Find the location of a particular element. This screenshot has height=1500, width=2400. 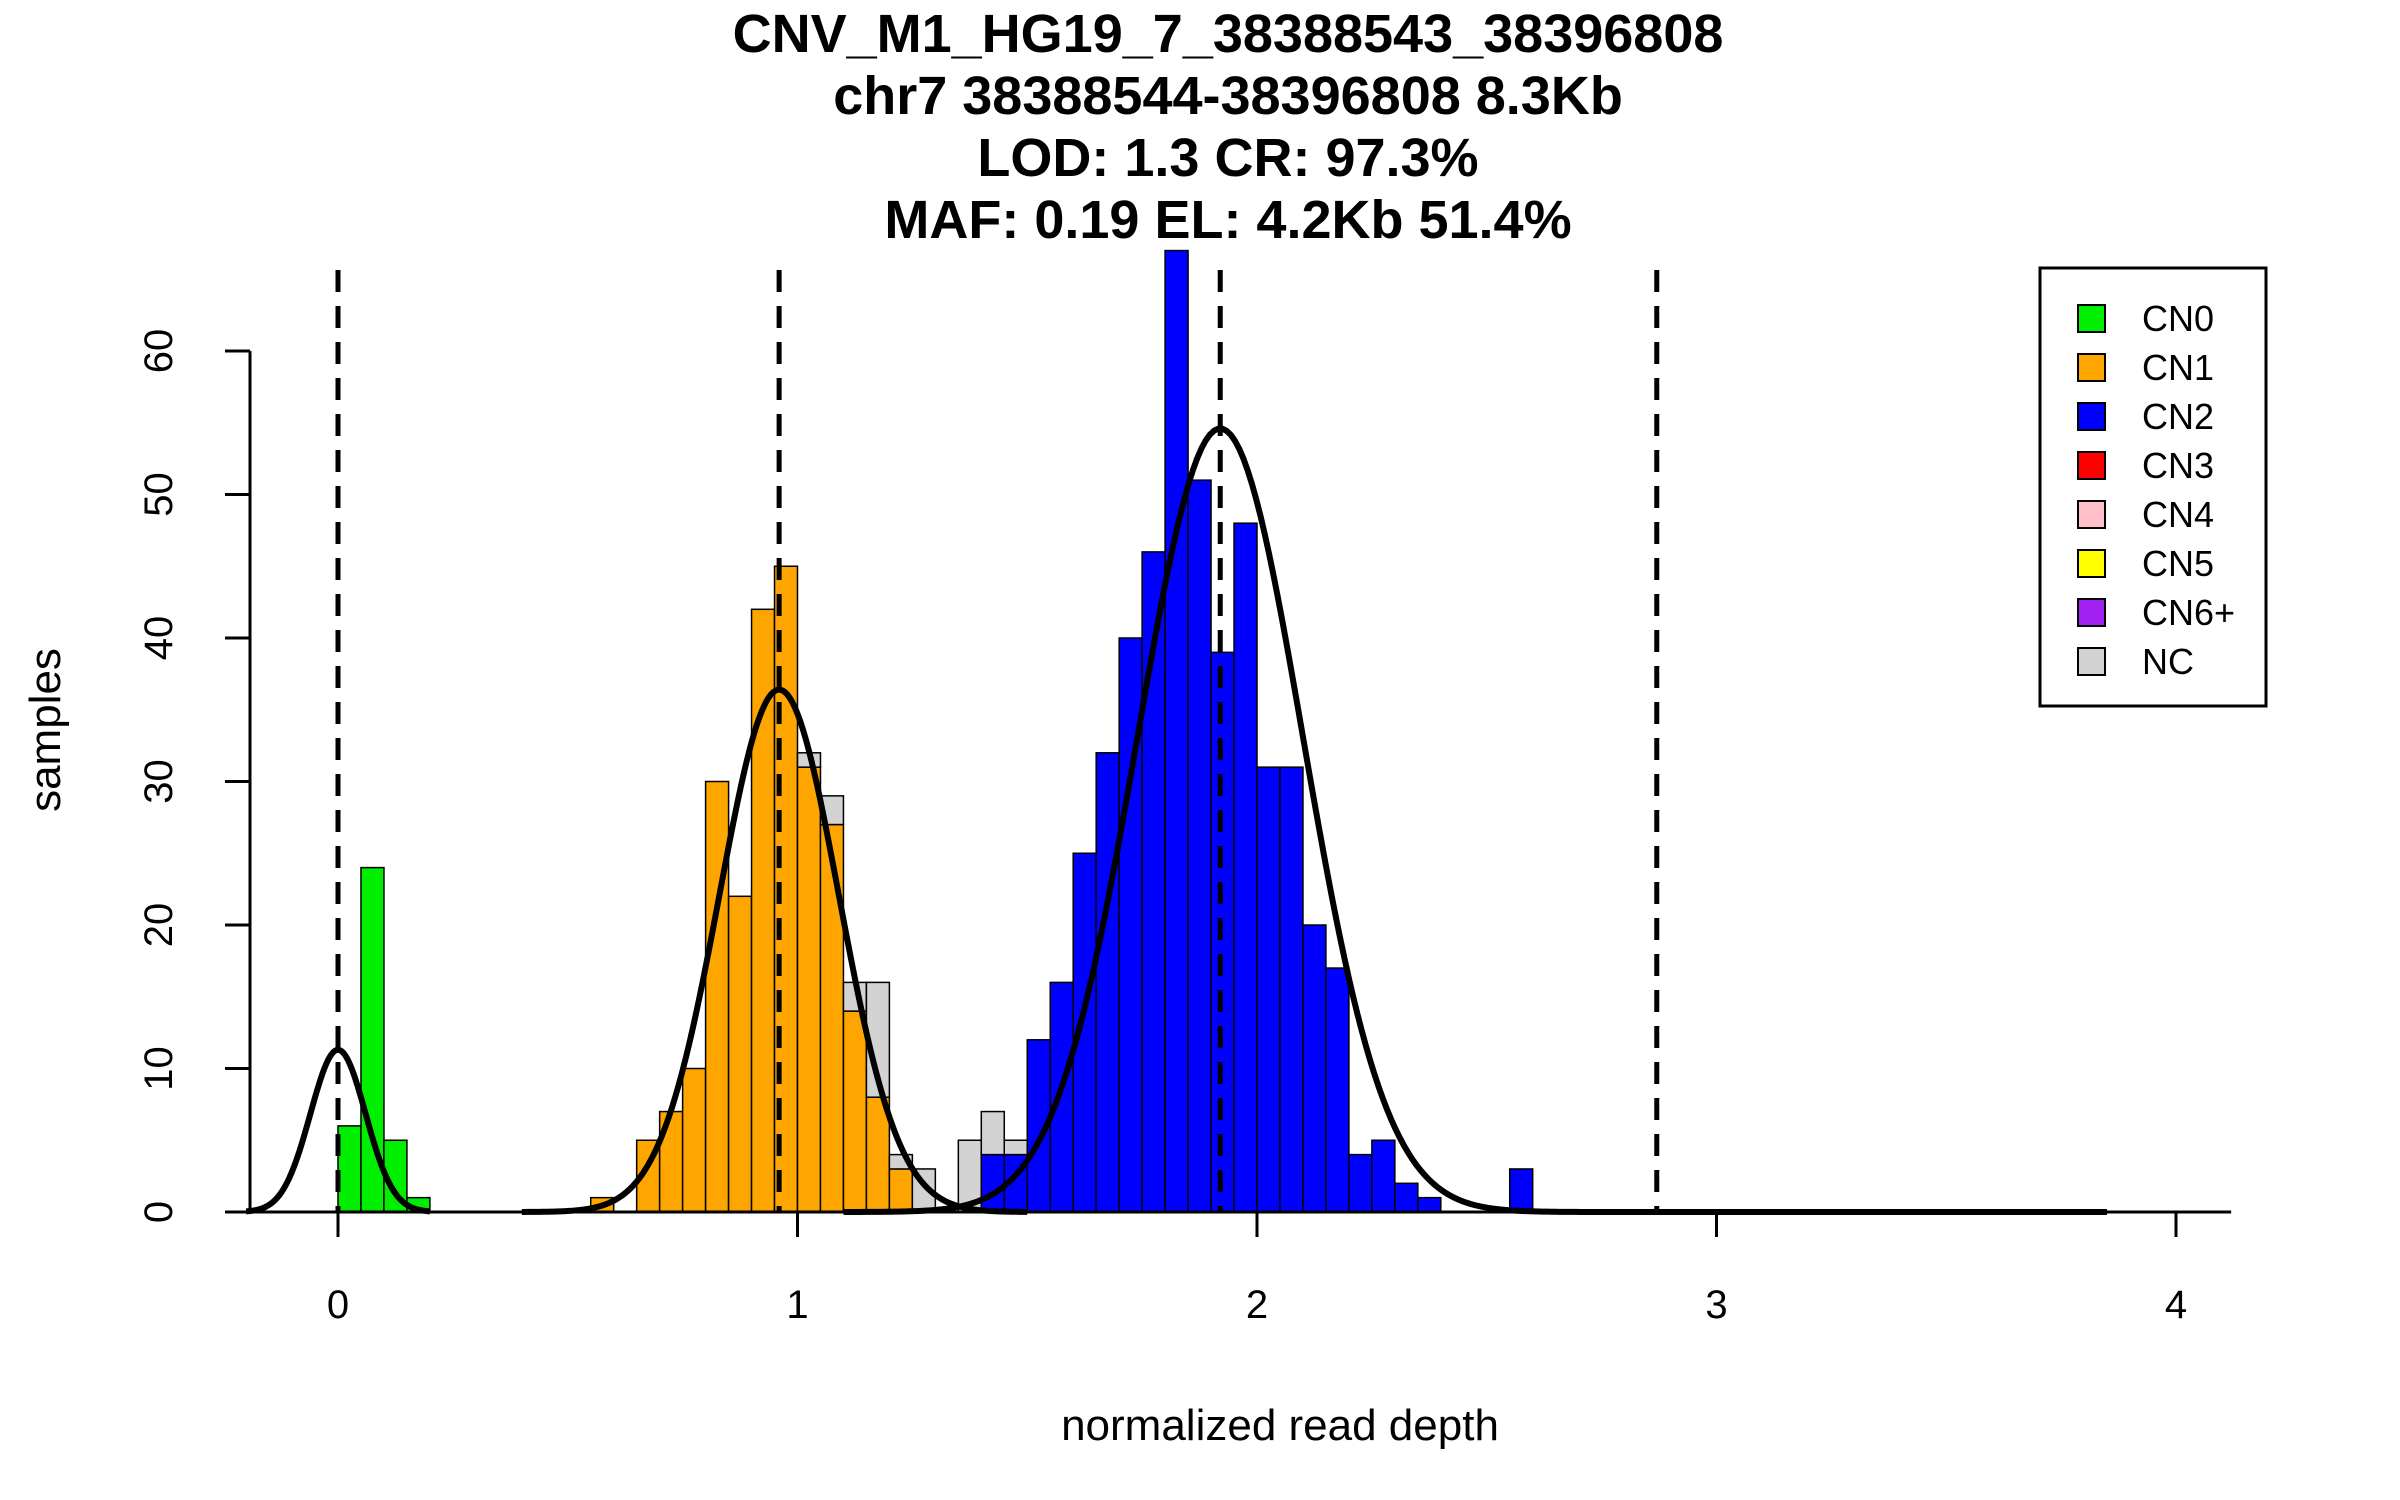

legend: CN0 CN1 CN2 CN3 CN4 CN5 CN6+ NC is located at coordinates (2153, 487).